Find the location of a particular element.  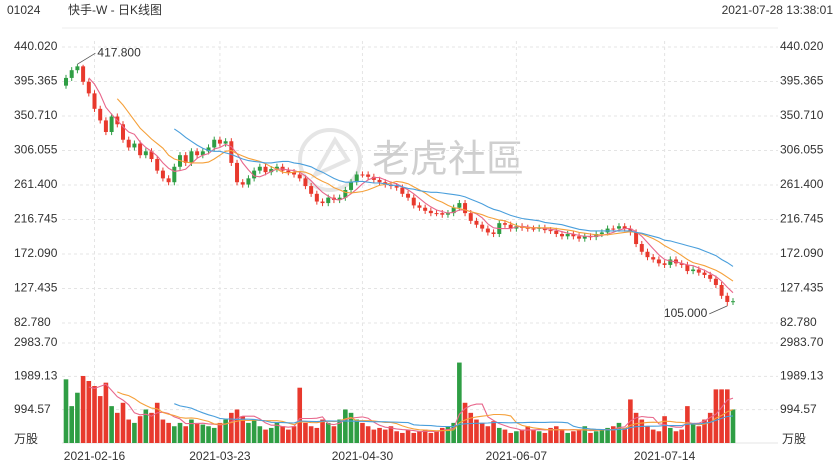

y-tick-label-right: 216.745 is located at coordinates (802, 219).